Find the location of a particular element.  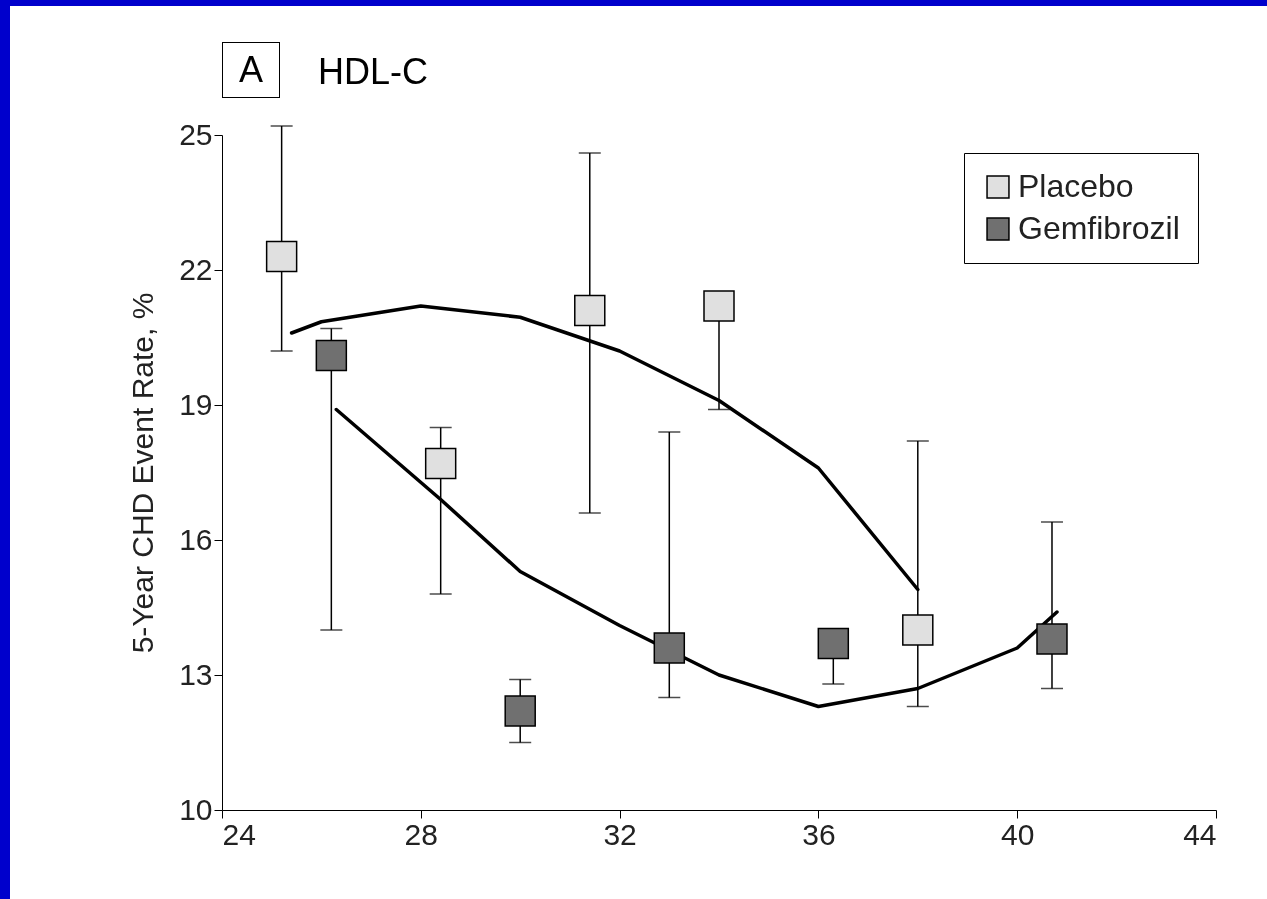

y-tick-label: 22 is located at coordinates (196, 269).